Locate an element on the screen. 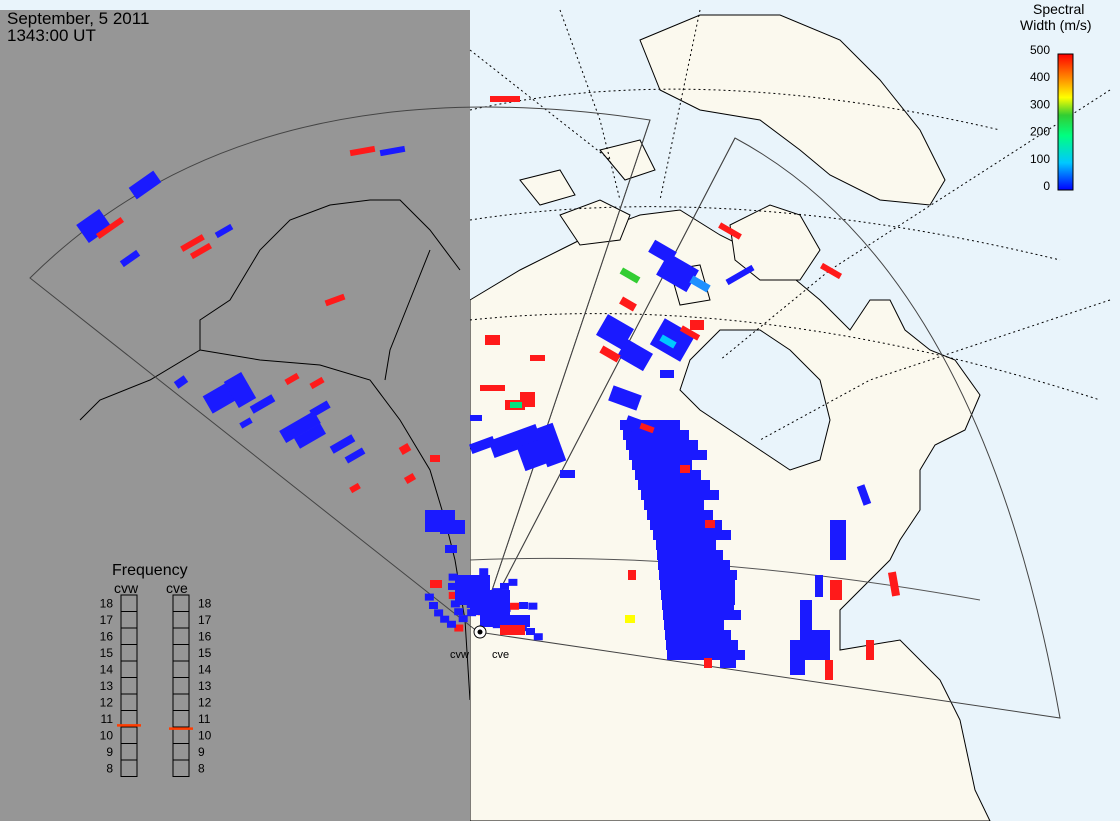 The height and width of the screenshot is (821, 1120). timestamp-header: September, 5 2011 1343:00 UT is located at coordinates (78, 27).